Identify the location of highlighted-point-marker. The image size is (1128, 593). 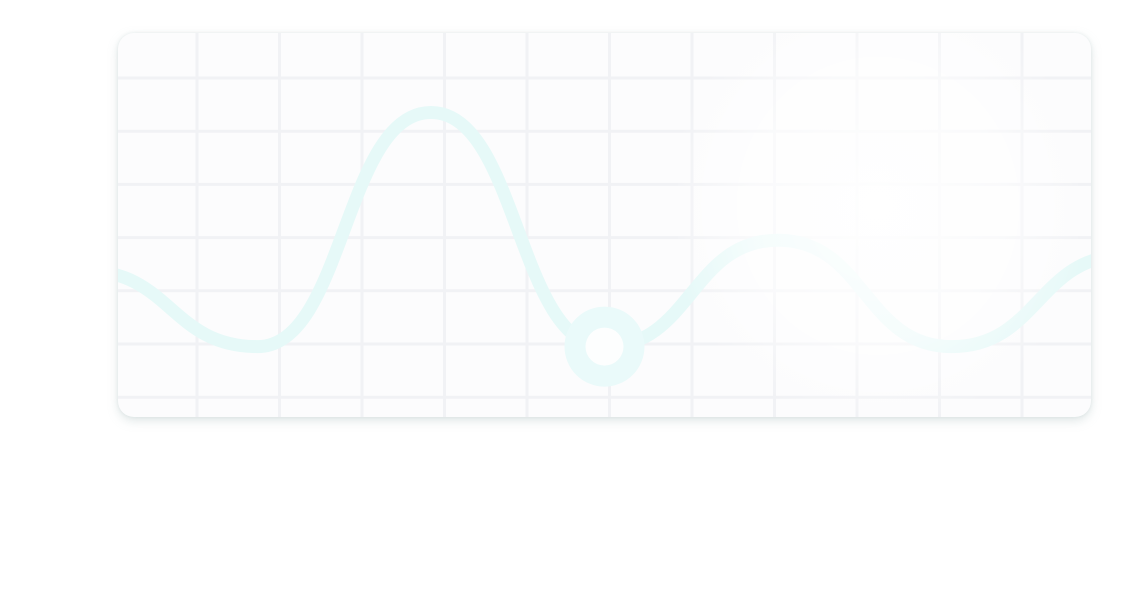
(604, 346).